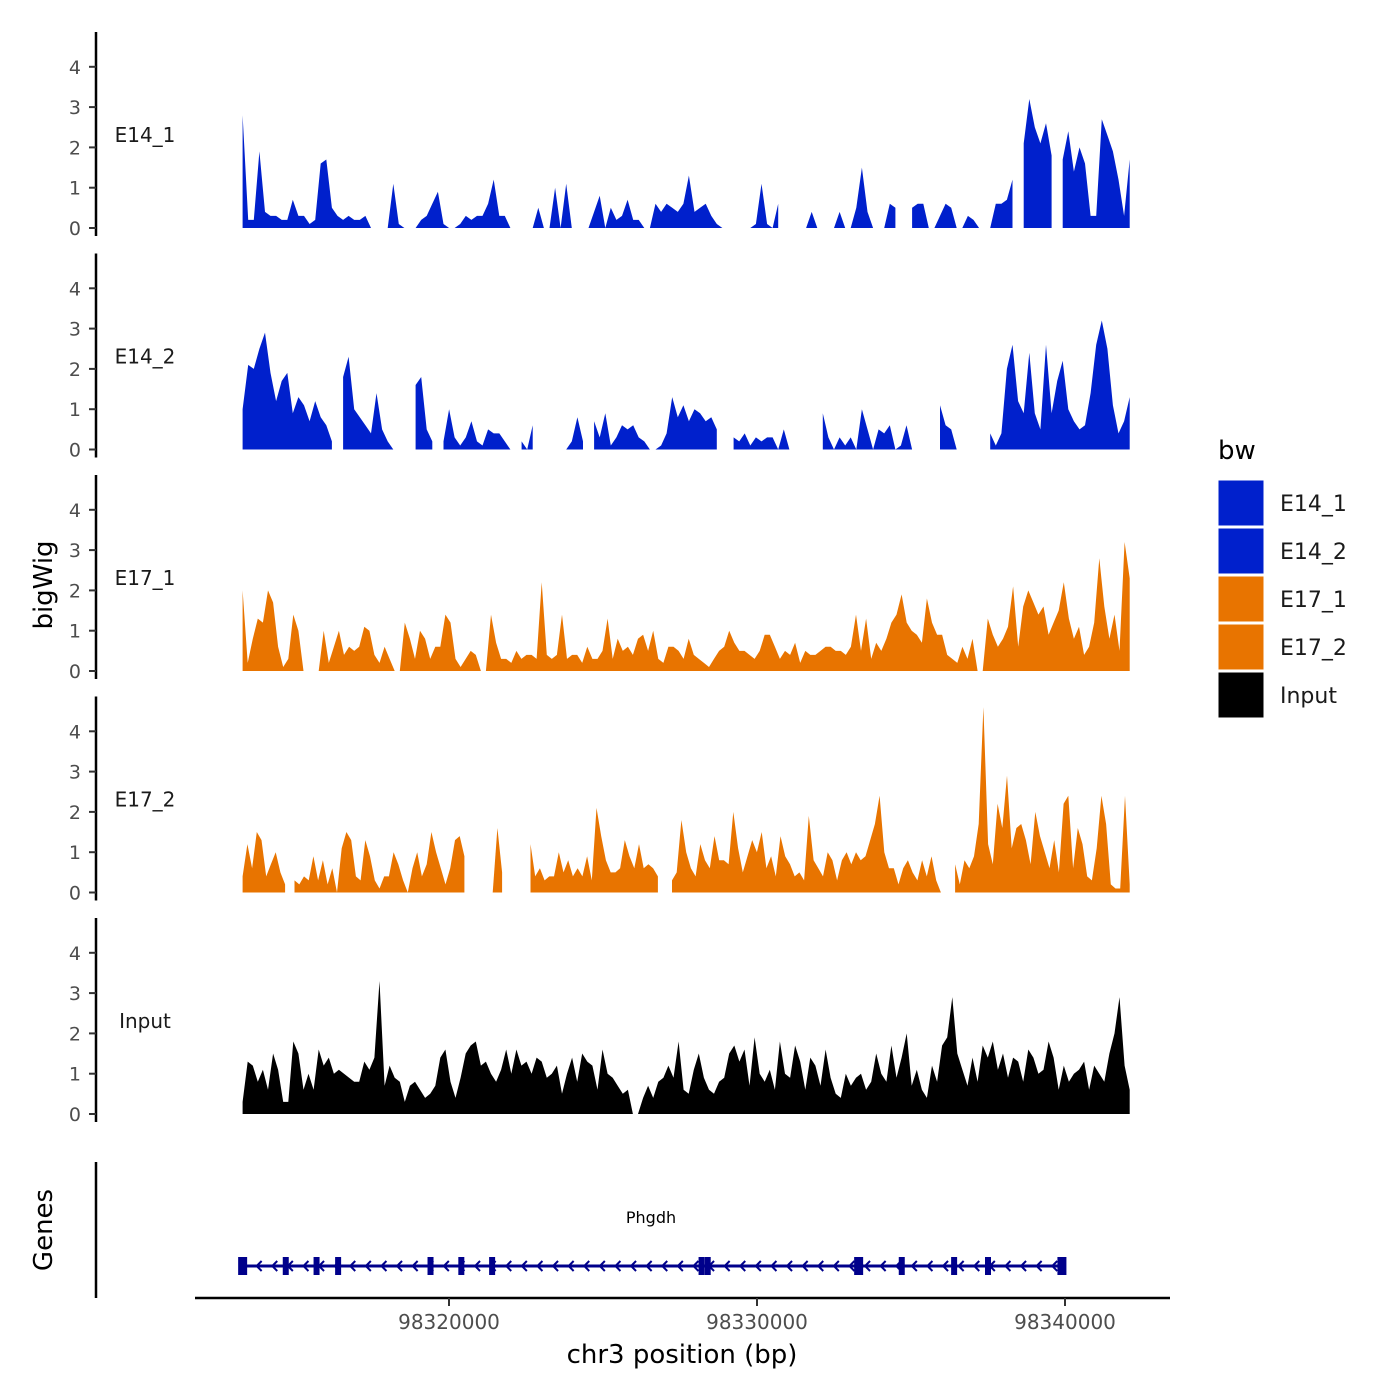  What do you see at coordinates (1308, 696) in the screenshot?
I see `legend-label: Input` at bounding box center [1308, 696].